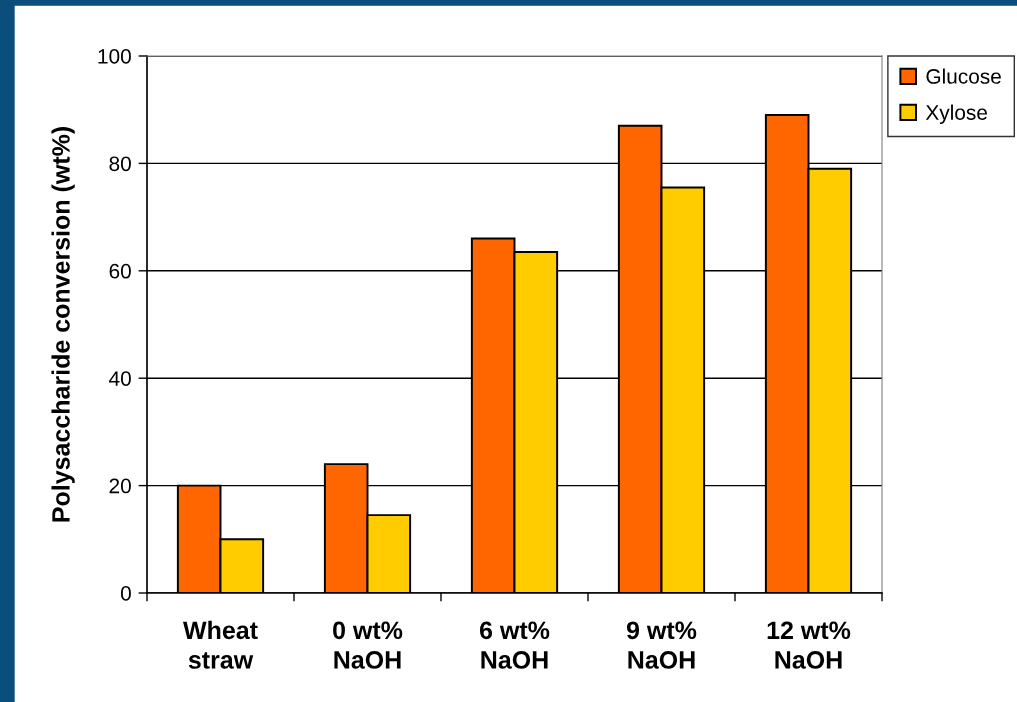 Image resolution: width=1017 pixels, height=702 pixels. What do you see at coordinates (120, 378) in the screenshot?
I see `y-tick-label: 40` at bounding box center [120, 378].